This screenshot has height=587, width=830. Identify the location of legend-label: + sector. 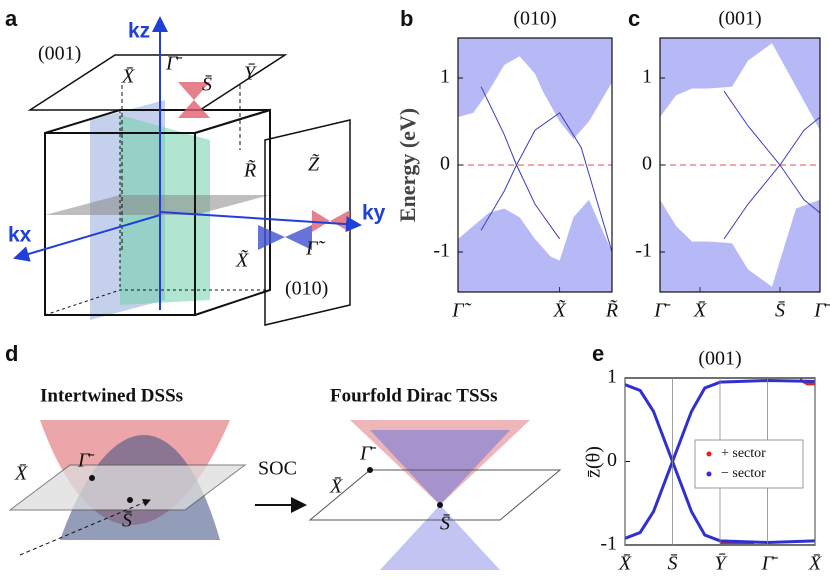
(743, 453).